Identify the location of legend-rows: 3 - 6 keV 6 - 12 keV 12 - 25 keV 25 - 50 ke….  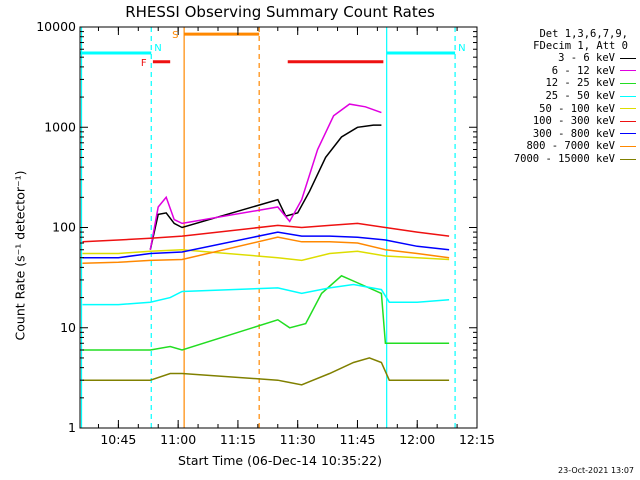
(551, 108).